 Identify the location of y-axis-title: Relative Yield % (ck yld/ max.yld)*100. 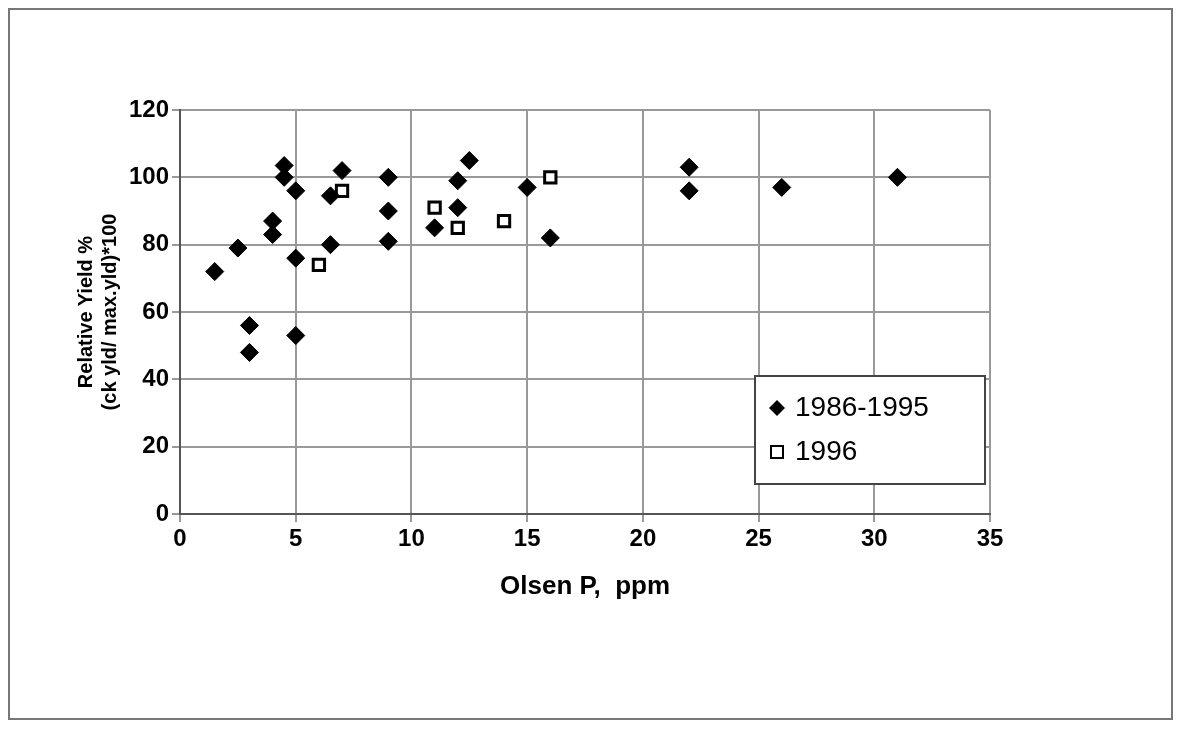
(96, 312).